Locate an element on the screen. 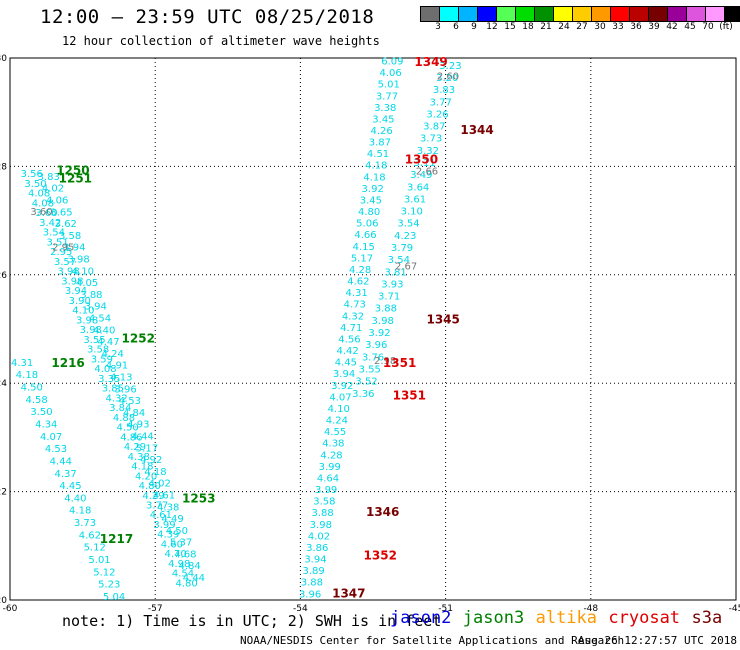  wave-height-value: 4.34 is located at coordinates (46, 424).